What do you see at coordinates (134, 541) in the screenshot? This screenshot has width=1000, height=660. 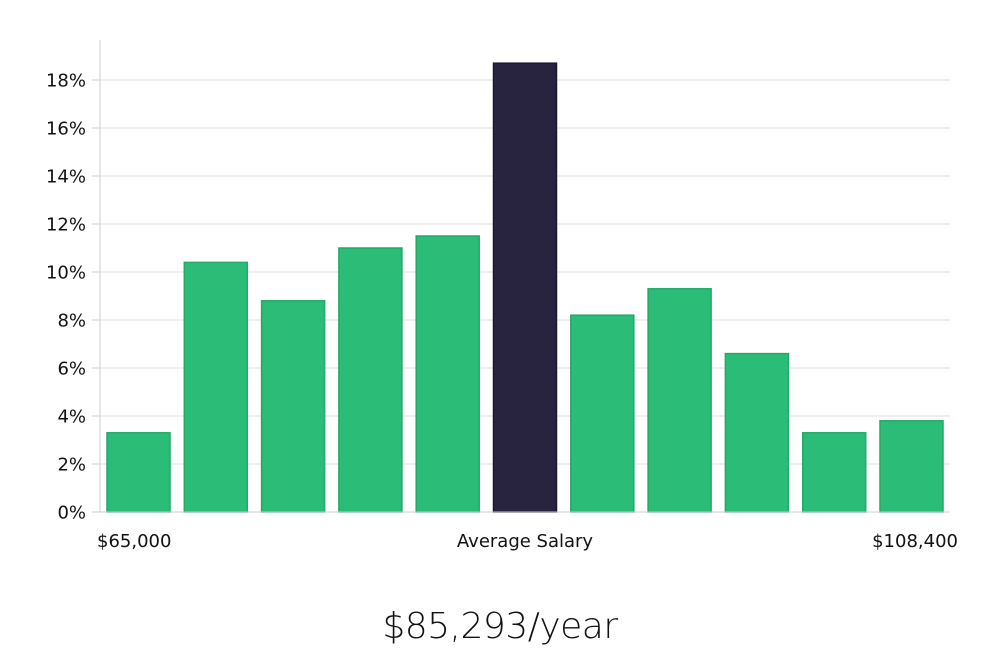 I see `x-label-min-salary: $65,000` at bounding box center [134, 541].